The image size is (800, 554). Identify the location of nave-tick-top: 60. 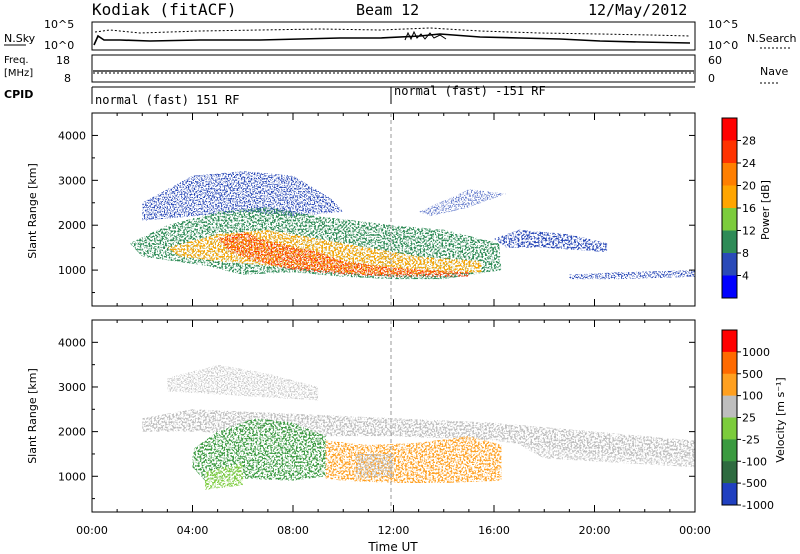
(715, 60).